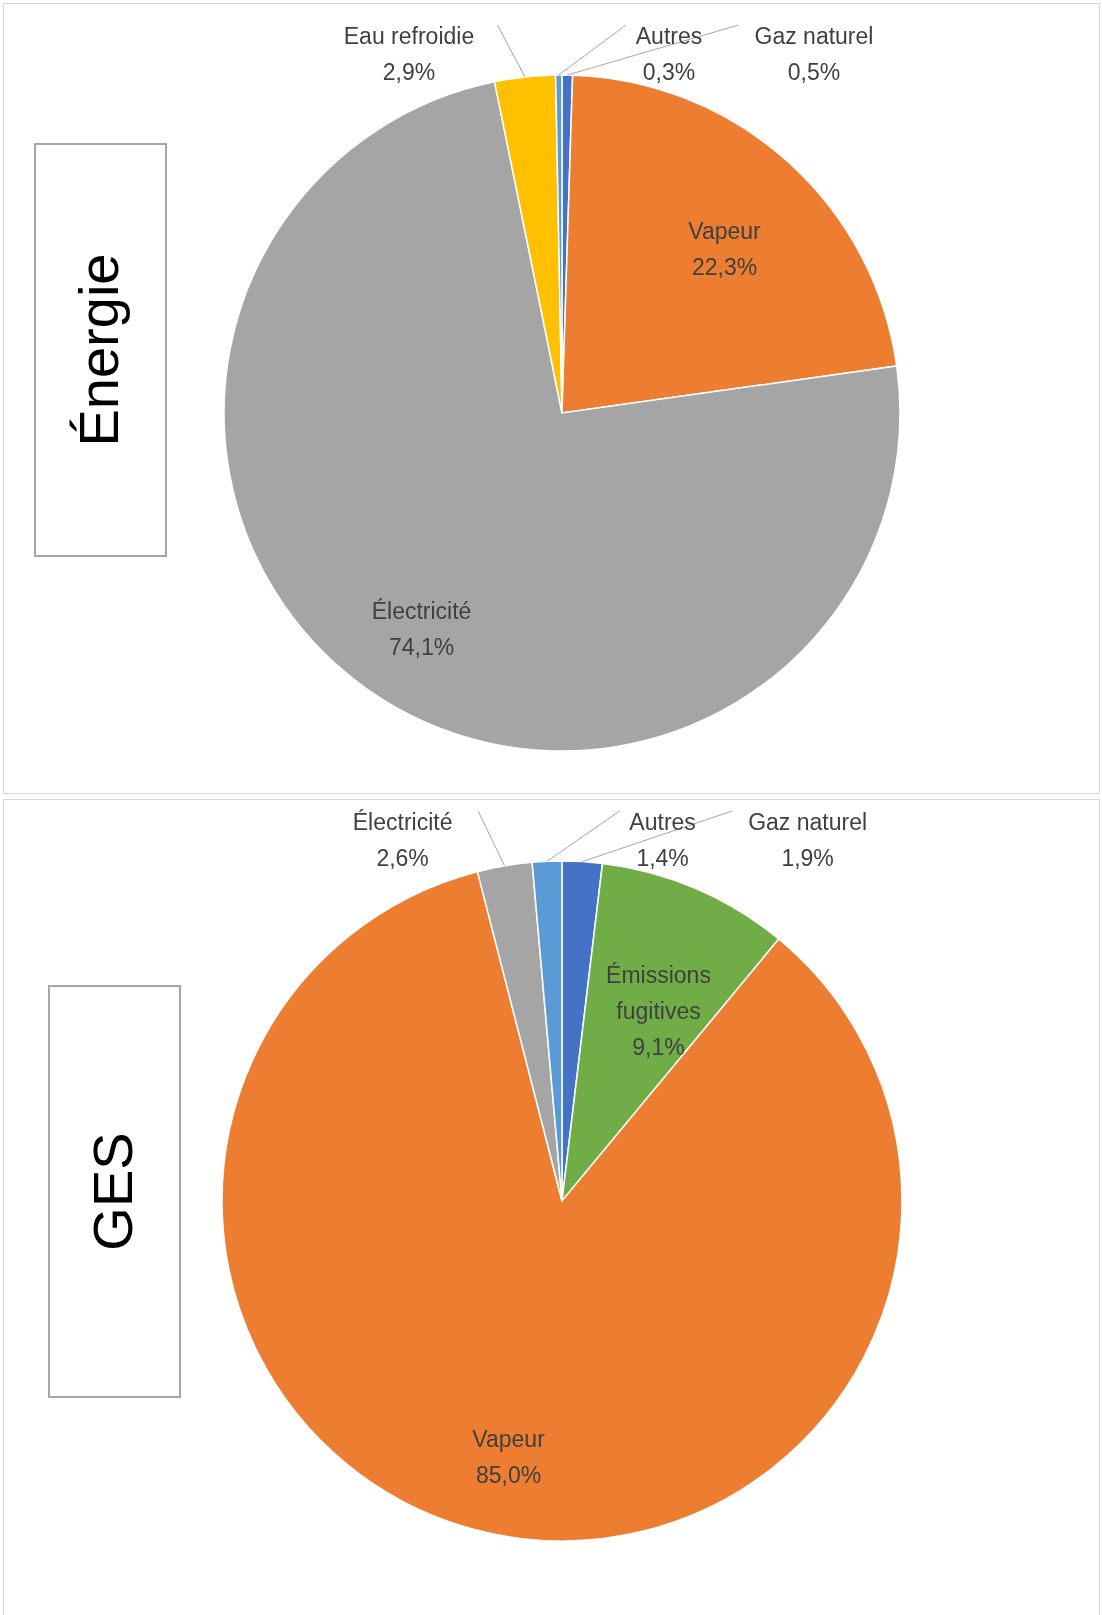  Describe the element at coordinates (508, 1474) in the screenshot. I see `data-label: 85,0%` at that location.